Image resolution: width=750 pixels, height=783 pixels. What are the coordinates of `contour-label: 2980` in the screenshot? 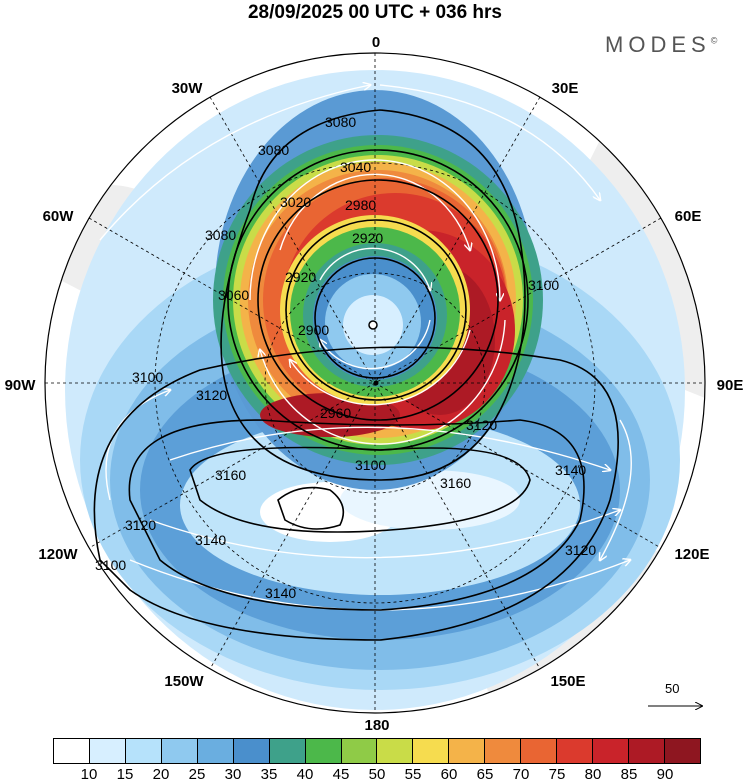 It's located at (360, 205).